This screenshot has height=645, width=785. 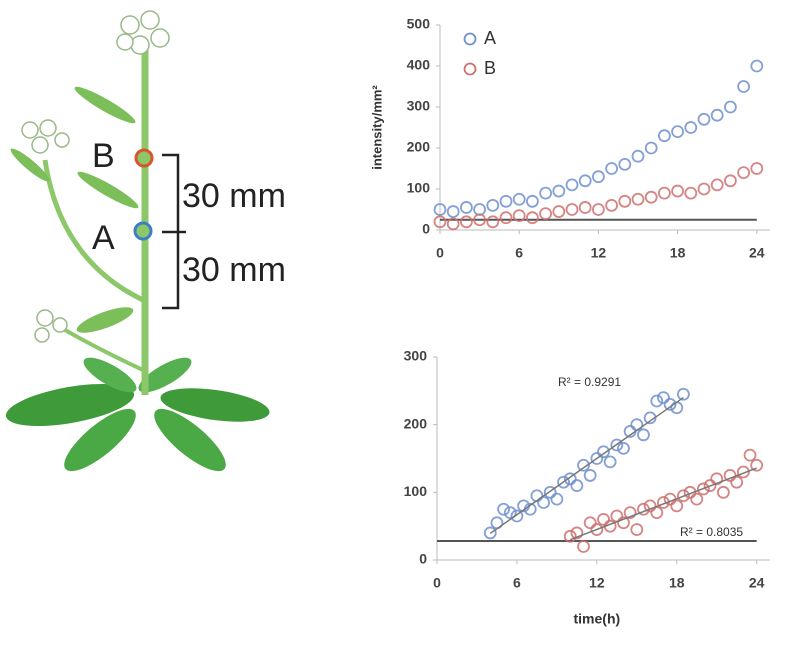 What do you see at coordinates (490, 38) in the screenshot?
I see `legend-label: A` at bounding box center [490, 38].